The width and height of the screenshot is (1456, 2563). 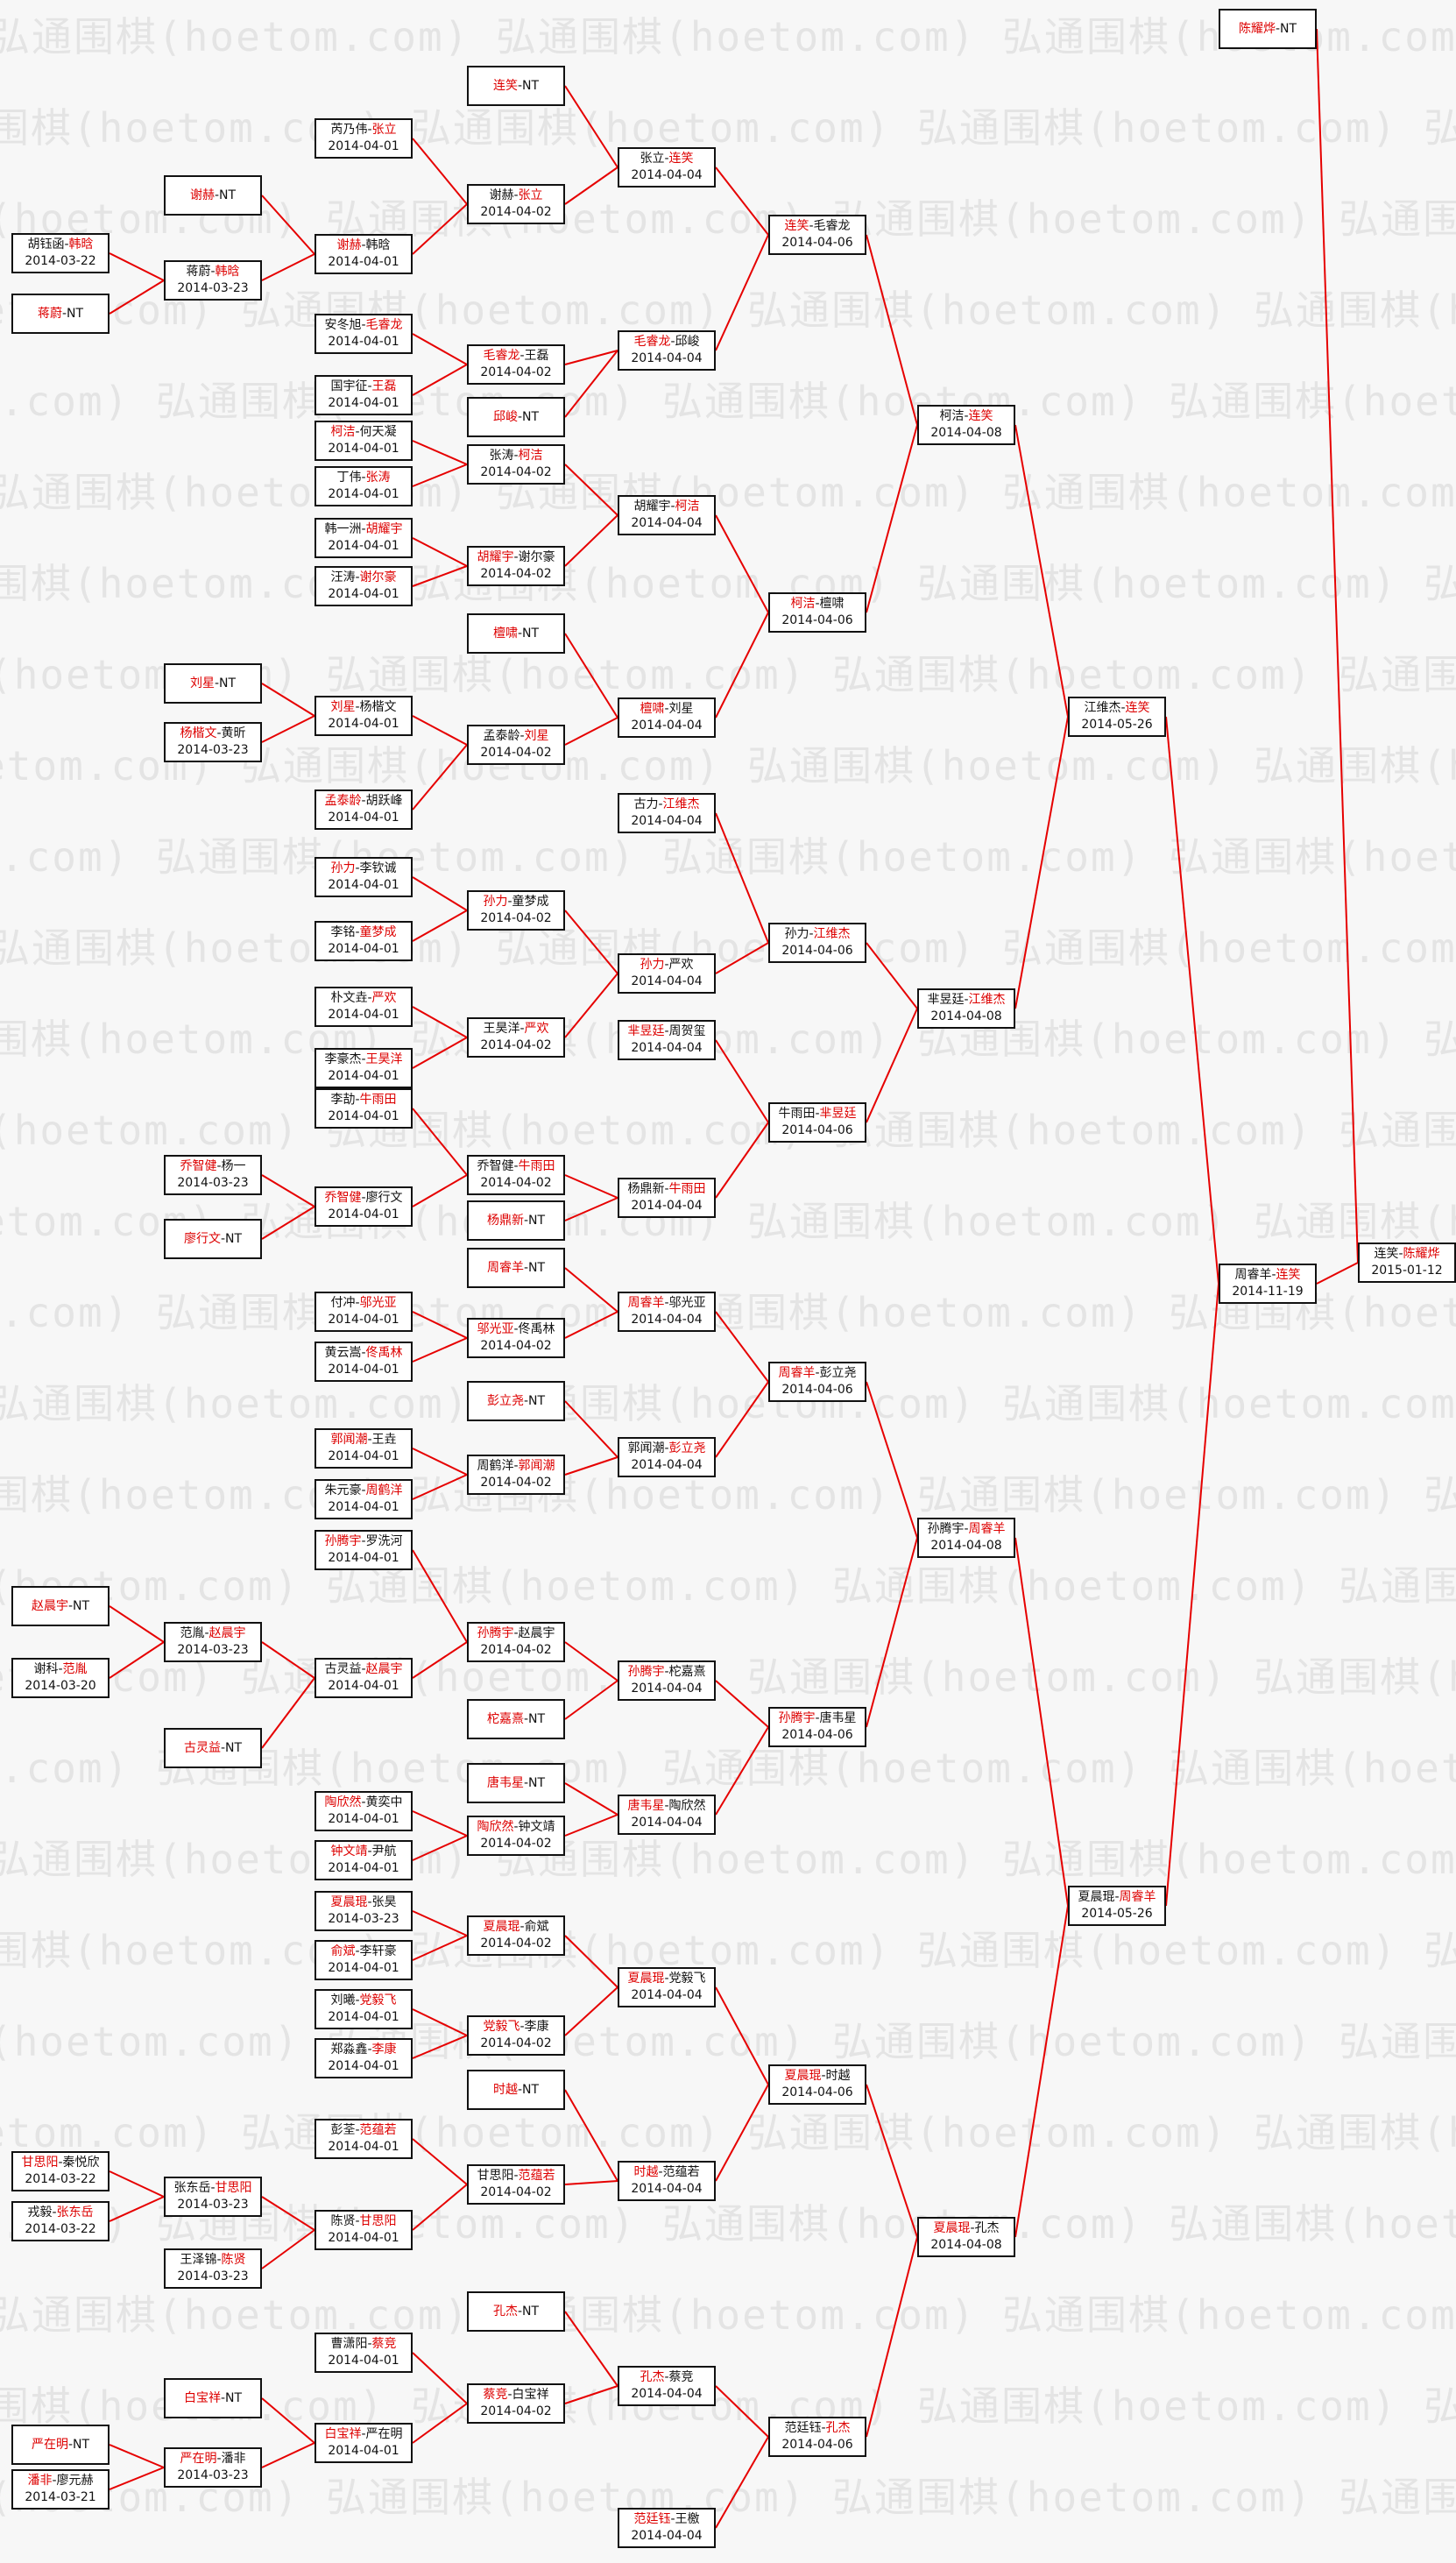 I want to click on match-box: 柯洁-连笑 2014-04-08, so click(x=966, y=425).